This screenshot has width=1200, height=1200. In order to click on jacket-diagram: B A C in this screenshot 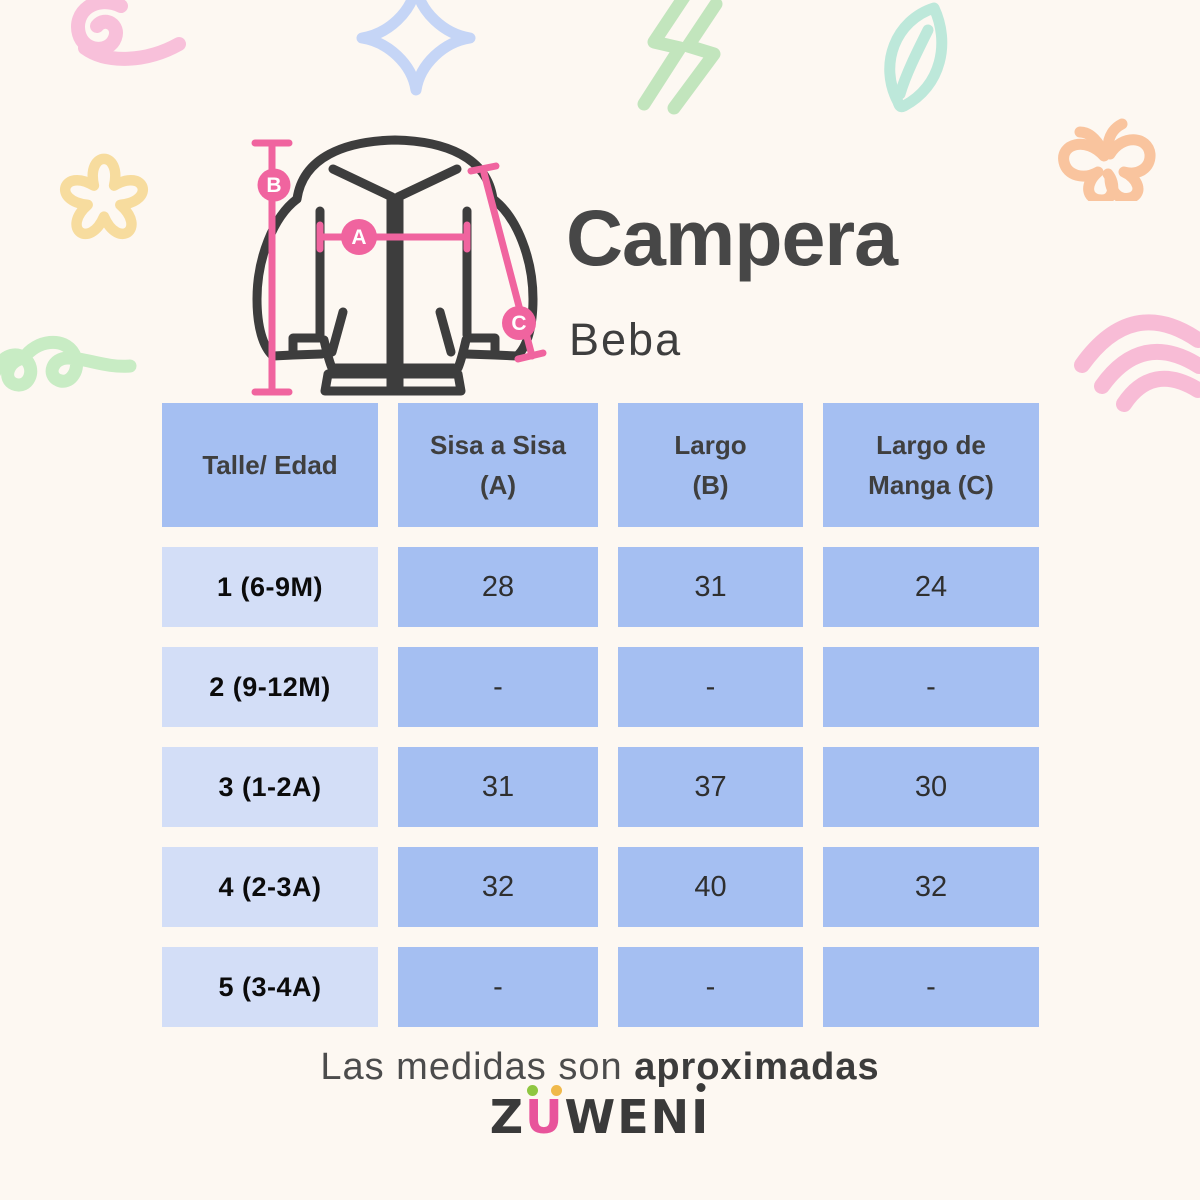, I will do `click(399, 265)`.